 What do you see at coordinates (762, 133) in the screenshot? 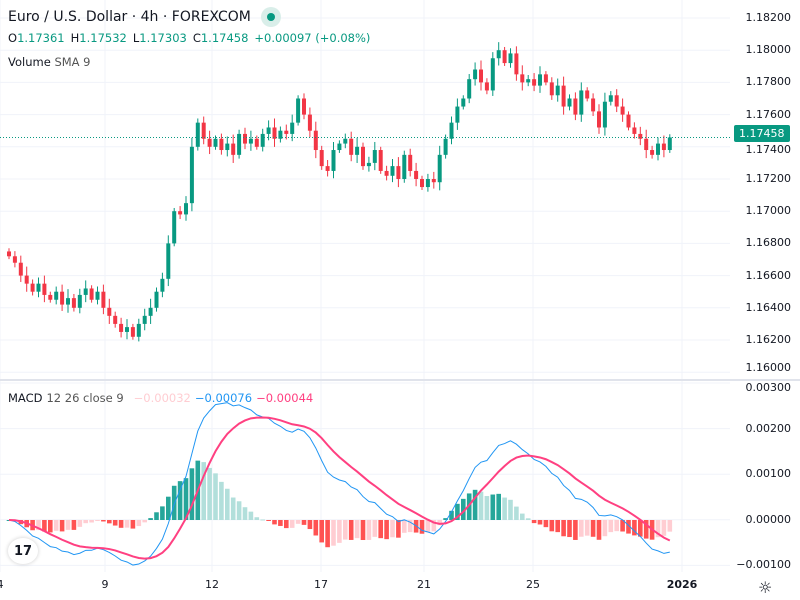
I see `current-price-tag: 1.17458` at bounding box center [762, 133].